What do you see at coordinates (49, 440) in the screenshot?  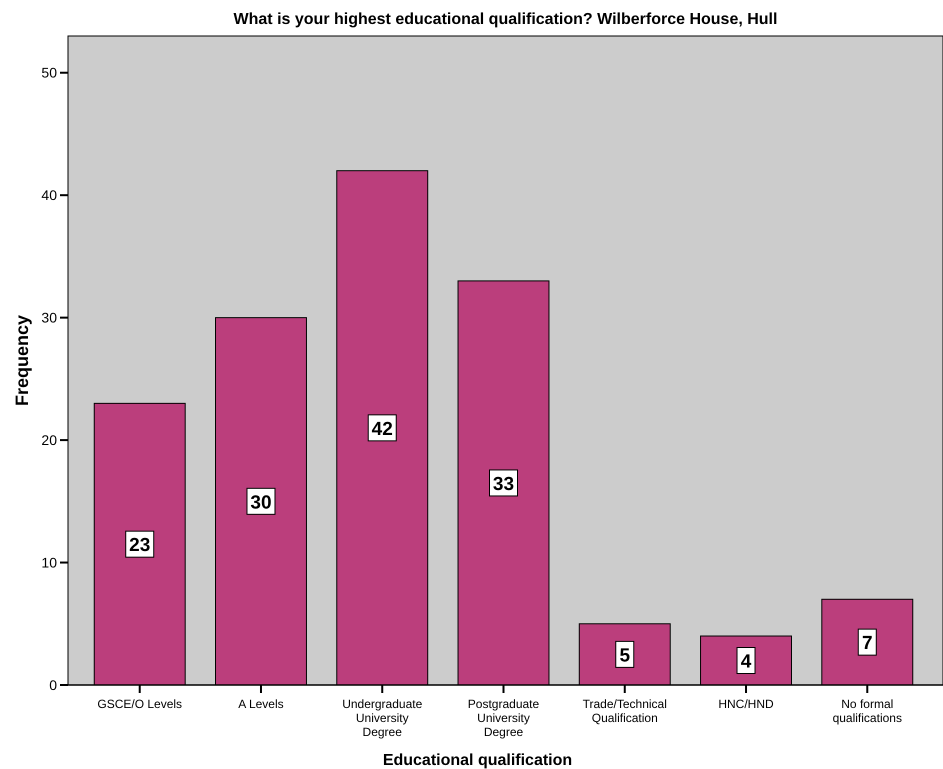 I see `y-tick-label: 20` at bounding box center [49, 440].